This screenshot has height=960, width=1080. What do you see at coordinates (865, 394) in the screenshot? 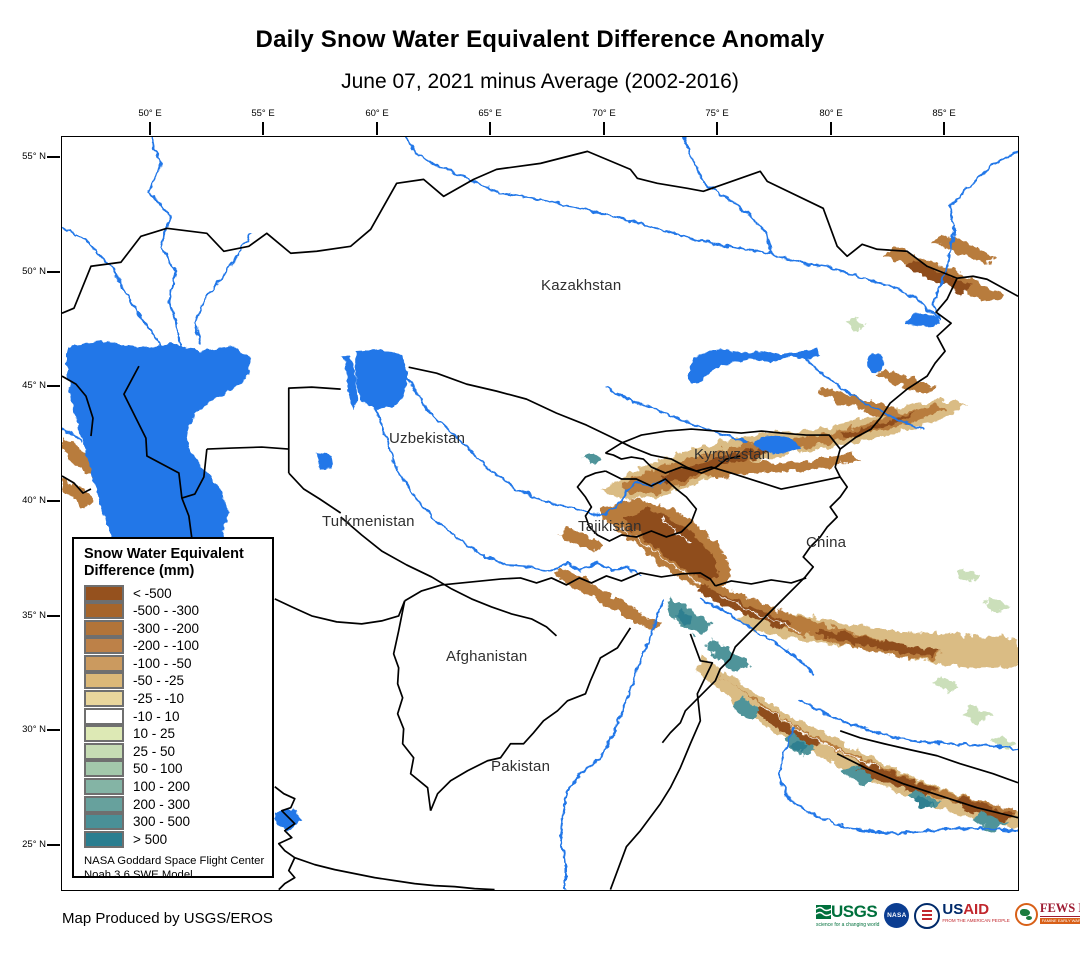
I see `river-ili` at bounding box center [865, 394].